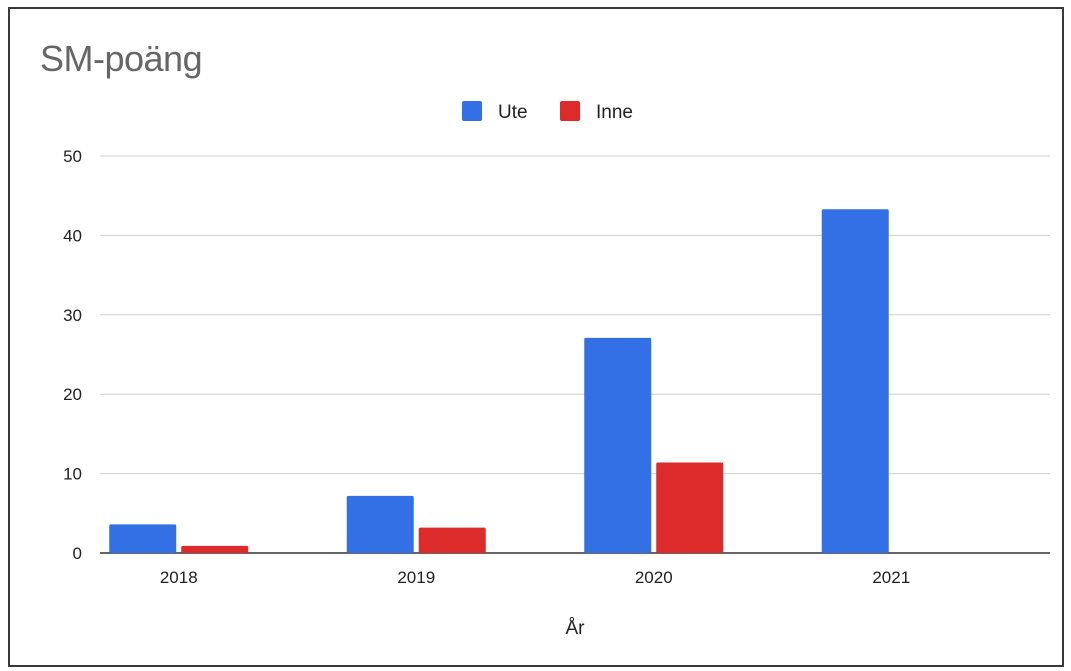  I want to click on x-tick-labels: 2018 2019 2020 2021, so click(535, 577).